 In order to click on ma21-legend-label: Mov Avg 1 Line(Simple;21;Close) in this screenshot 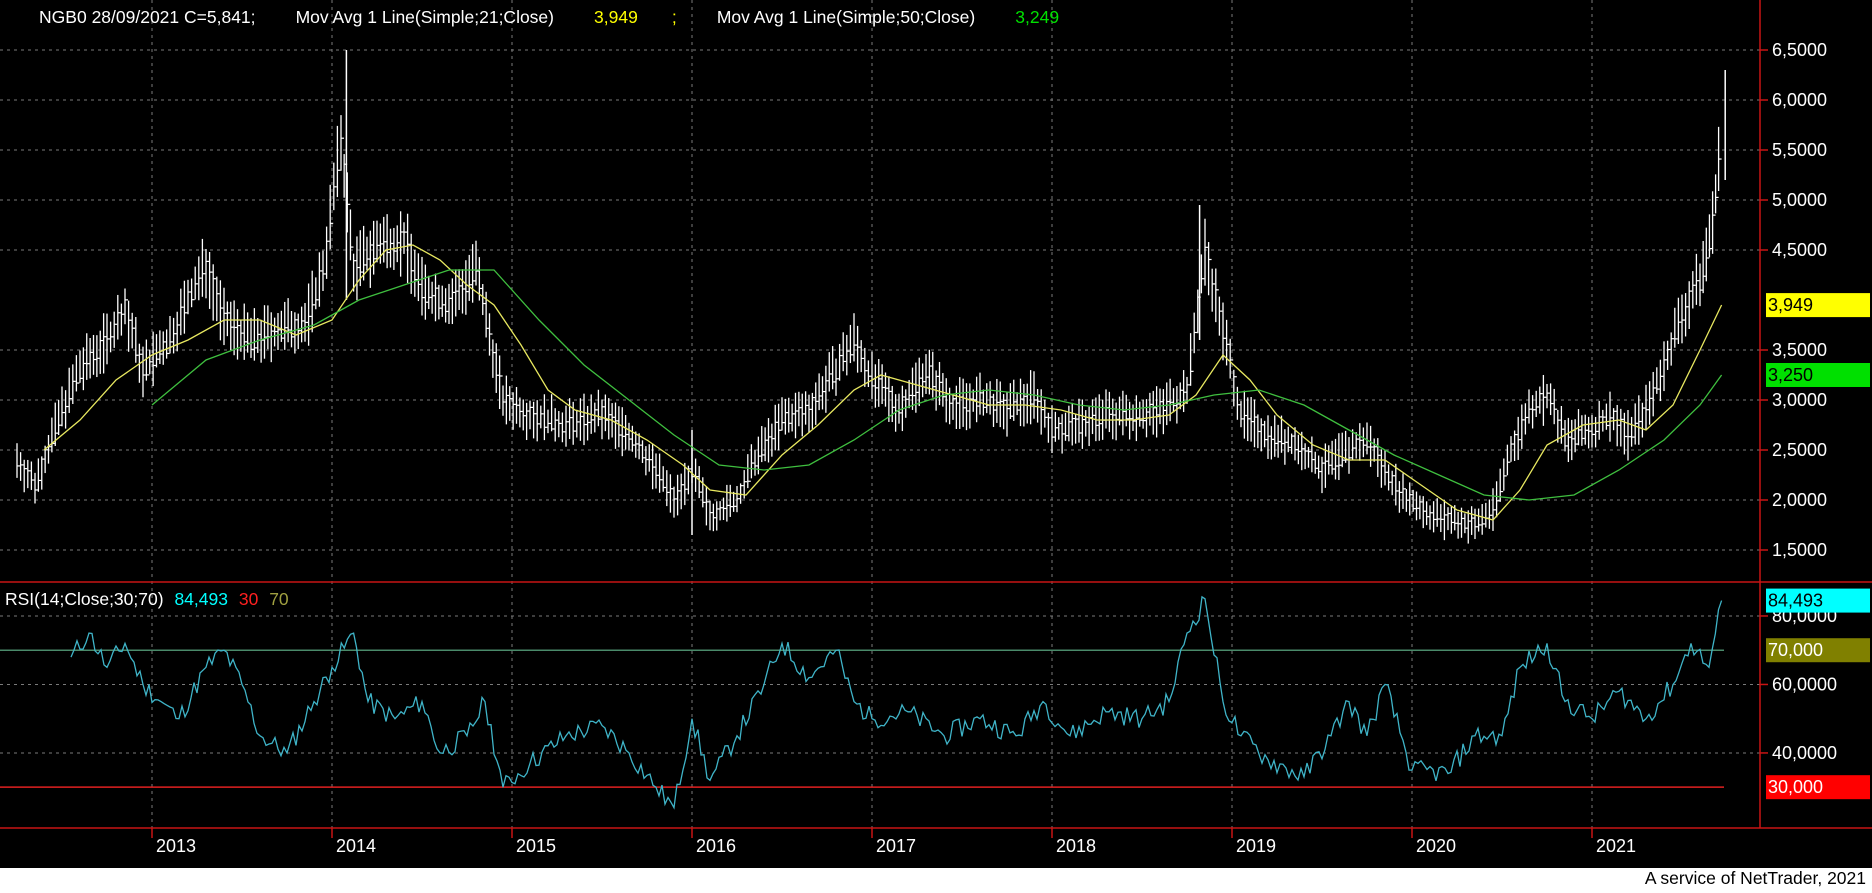, I will do `click(425, 17)`.